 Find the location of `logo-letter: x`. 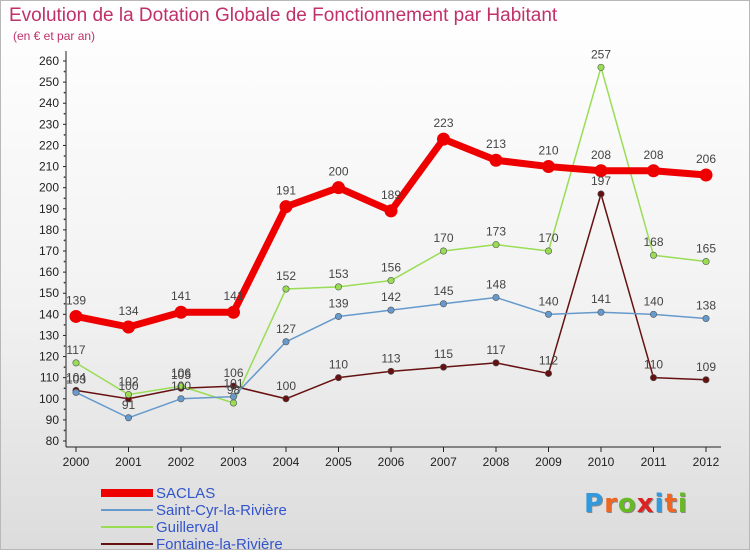

logo-letter: x is located at coordinates (645, 504).